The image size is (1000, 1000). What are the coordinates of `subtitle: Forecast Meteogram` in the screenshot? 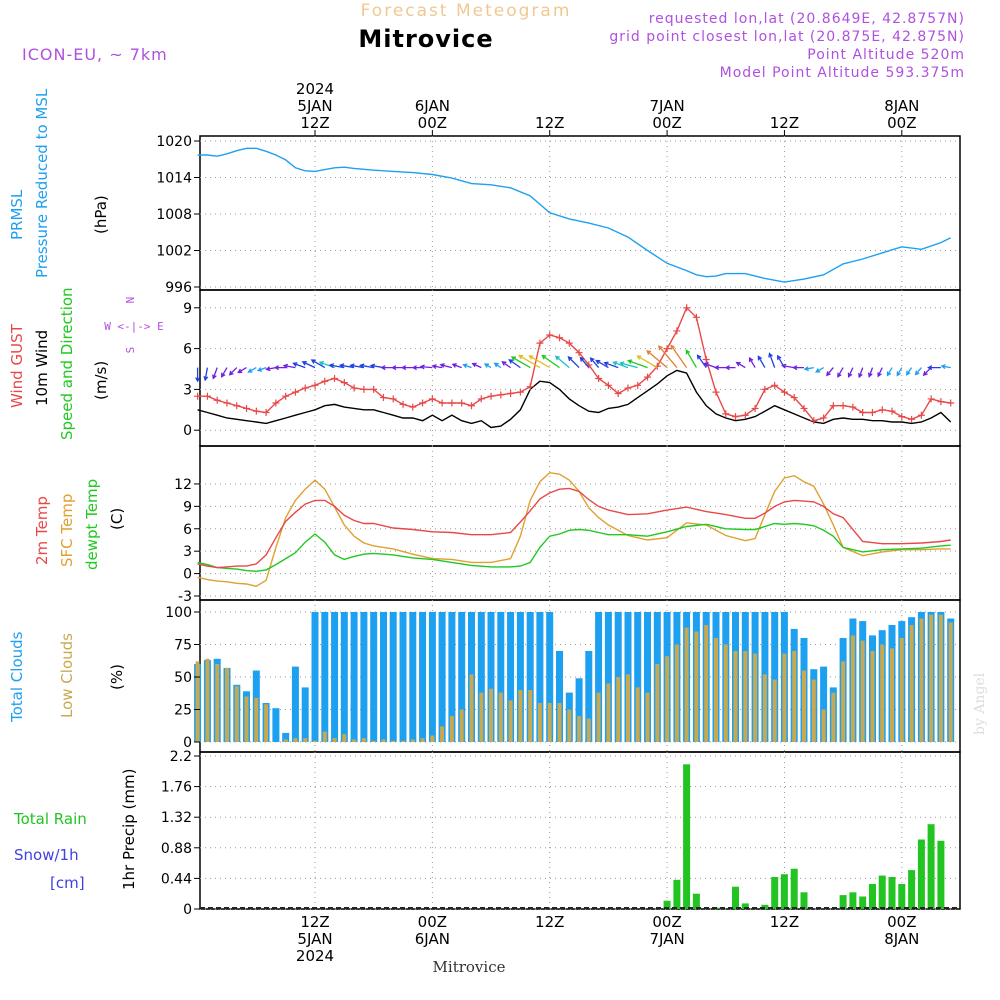 It's located at (466, 11).